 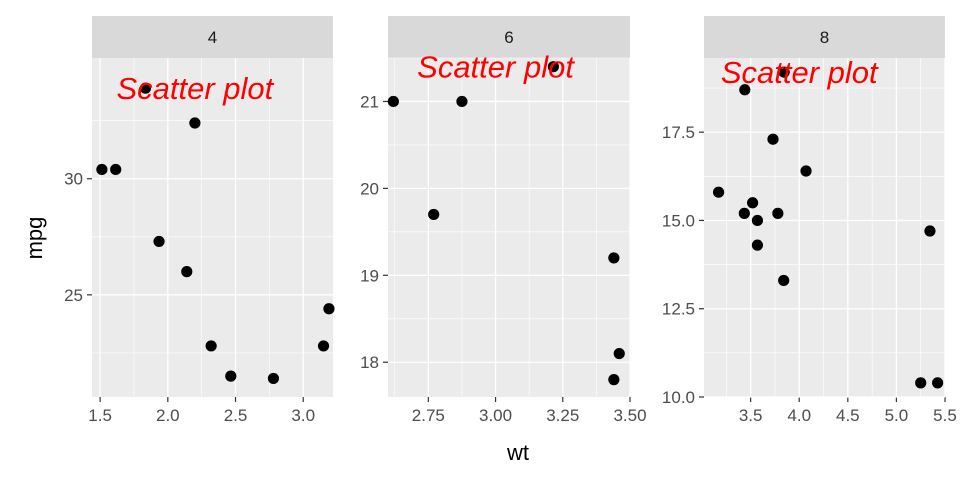 What do you see at coordinates (678, 132) in the screenshot?
I see `y-tick-label: 17.5` at bounding box center [678, 132].